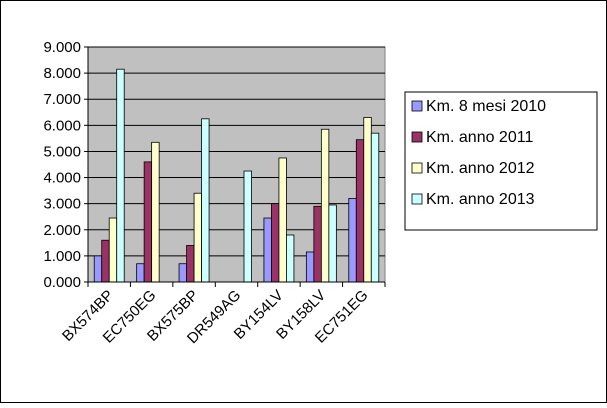  I want to click on legend-label: Km. anno 2011, so click(479, 137).